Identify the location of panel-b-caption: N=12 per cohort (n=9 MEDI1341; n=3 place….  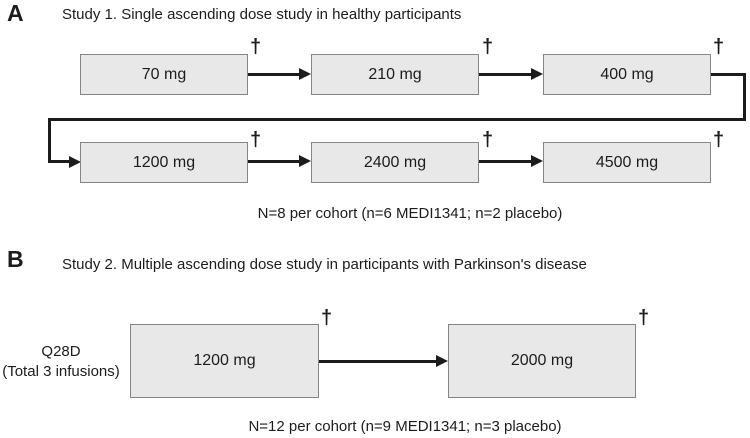
(405, 426).